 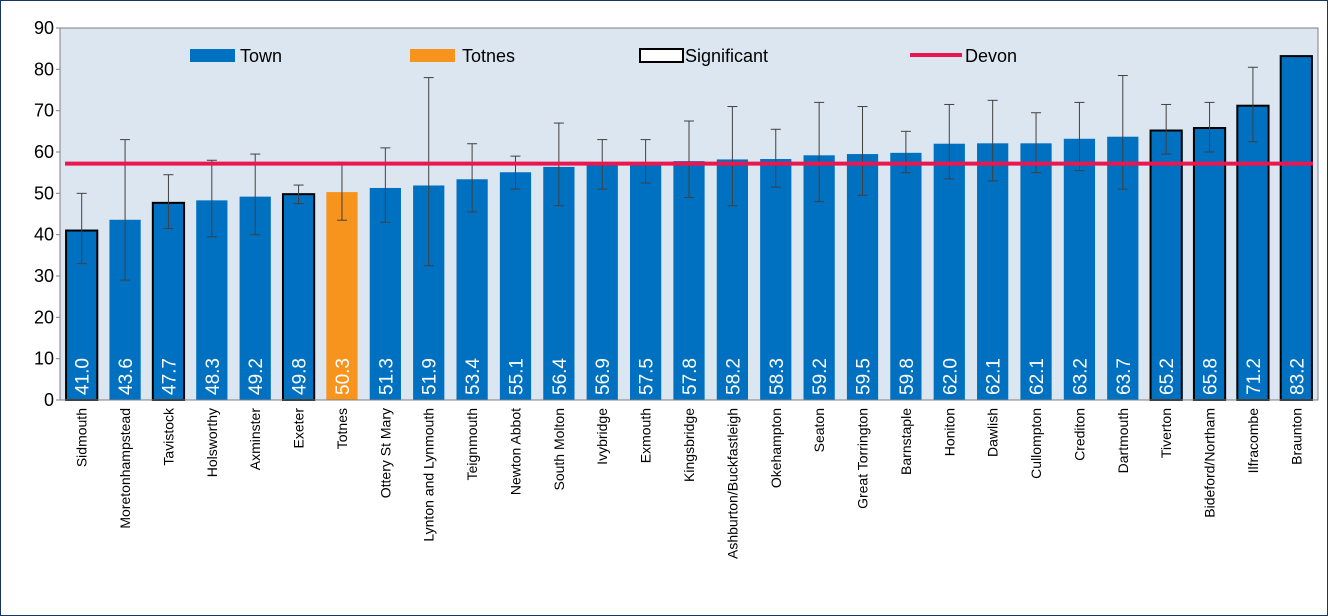 I want to click on y-tick-label: 10, so click(x=44, y=359).